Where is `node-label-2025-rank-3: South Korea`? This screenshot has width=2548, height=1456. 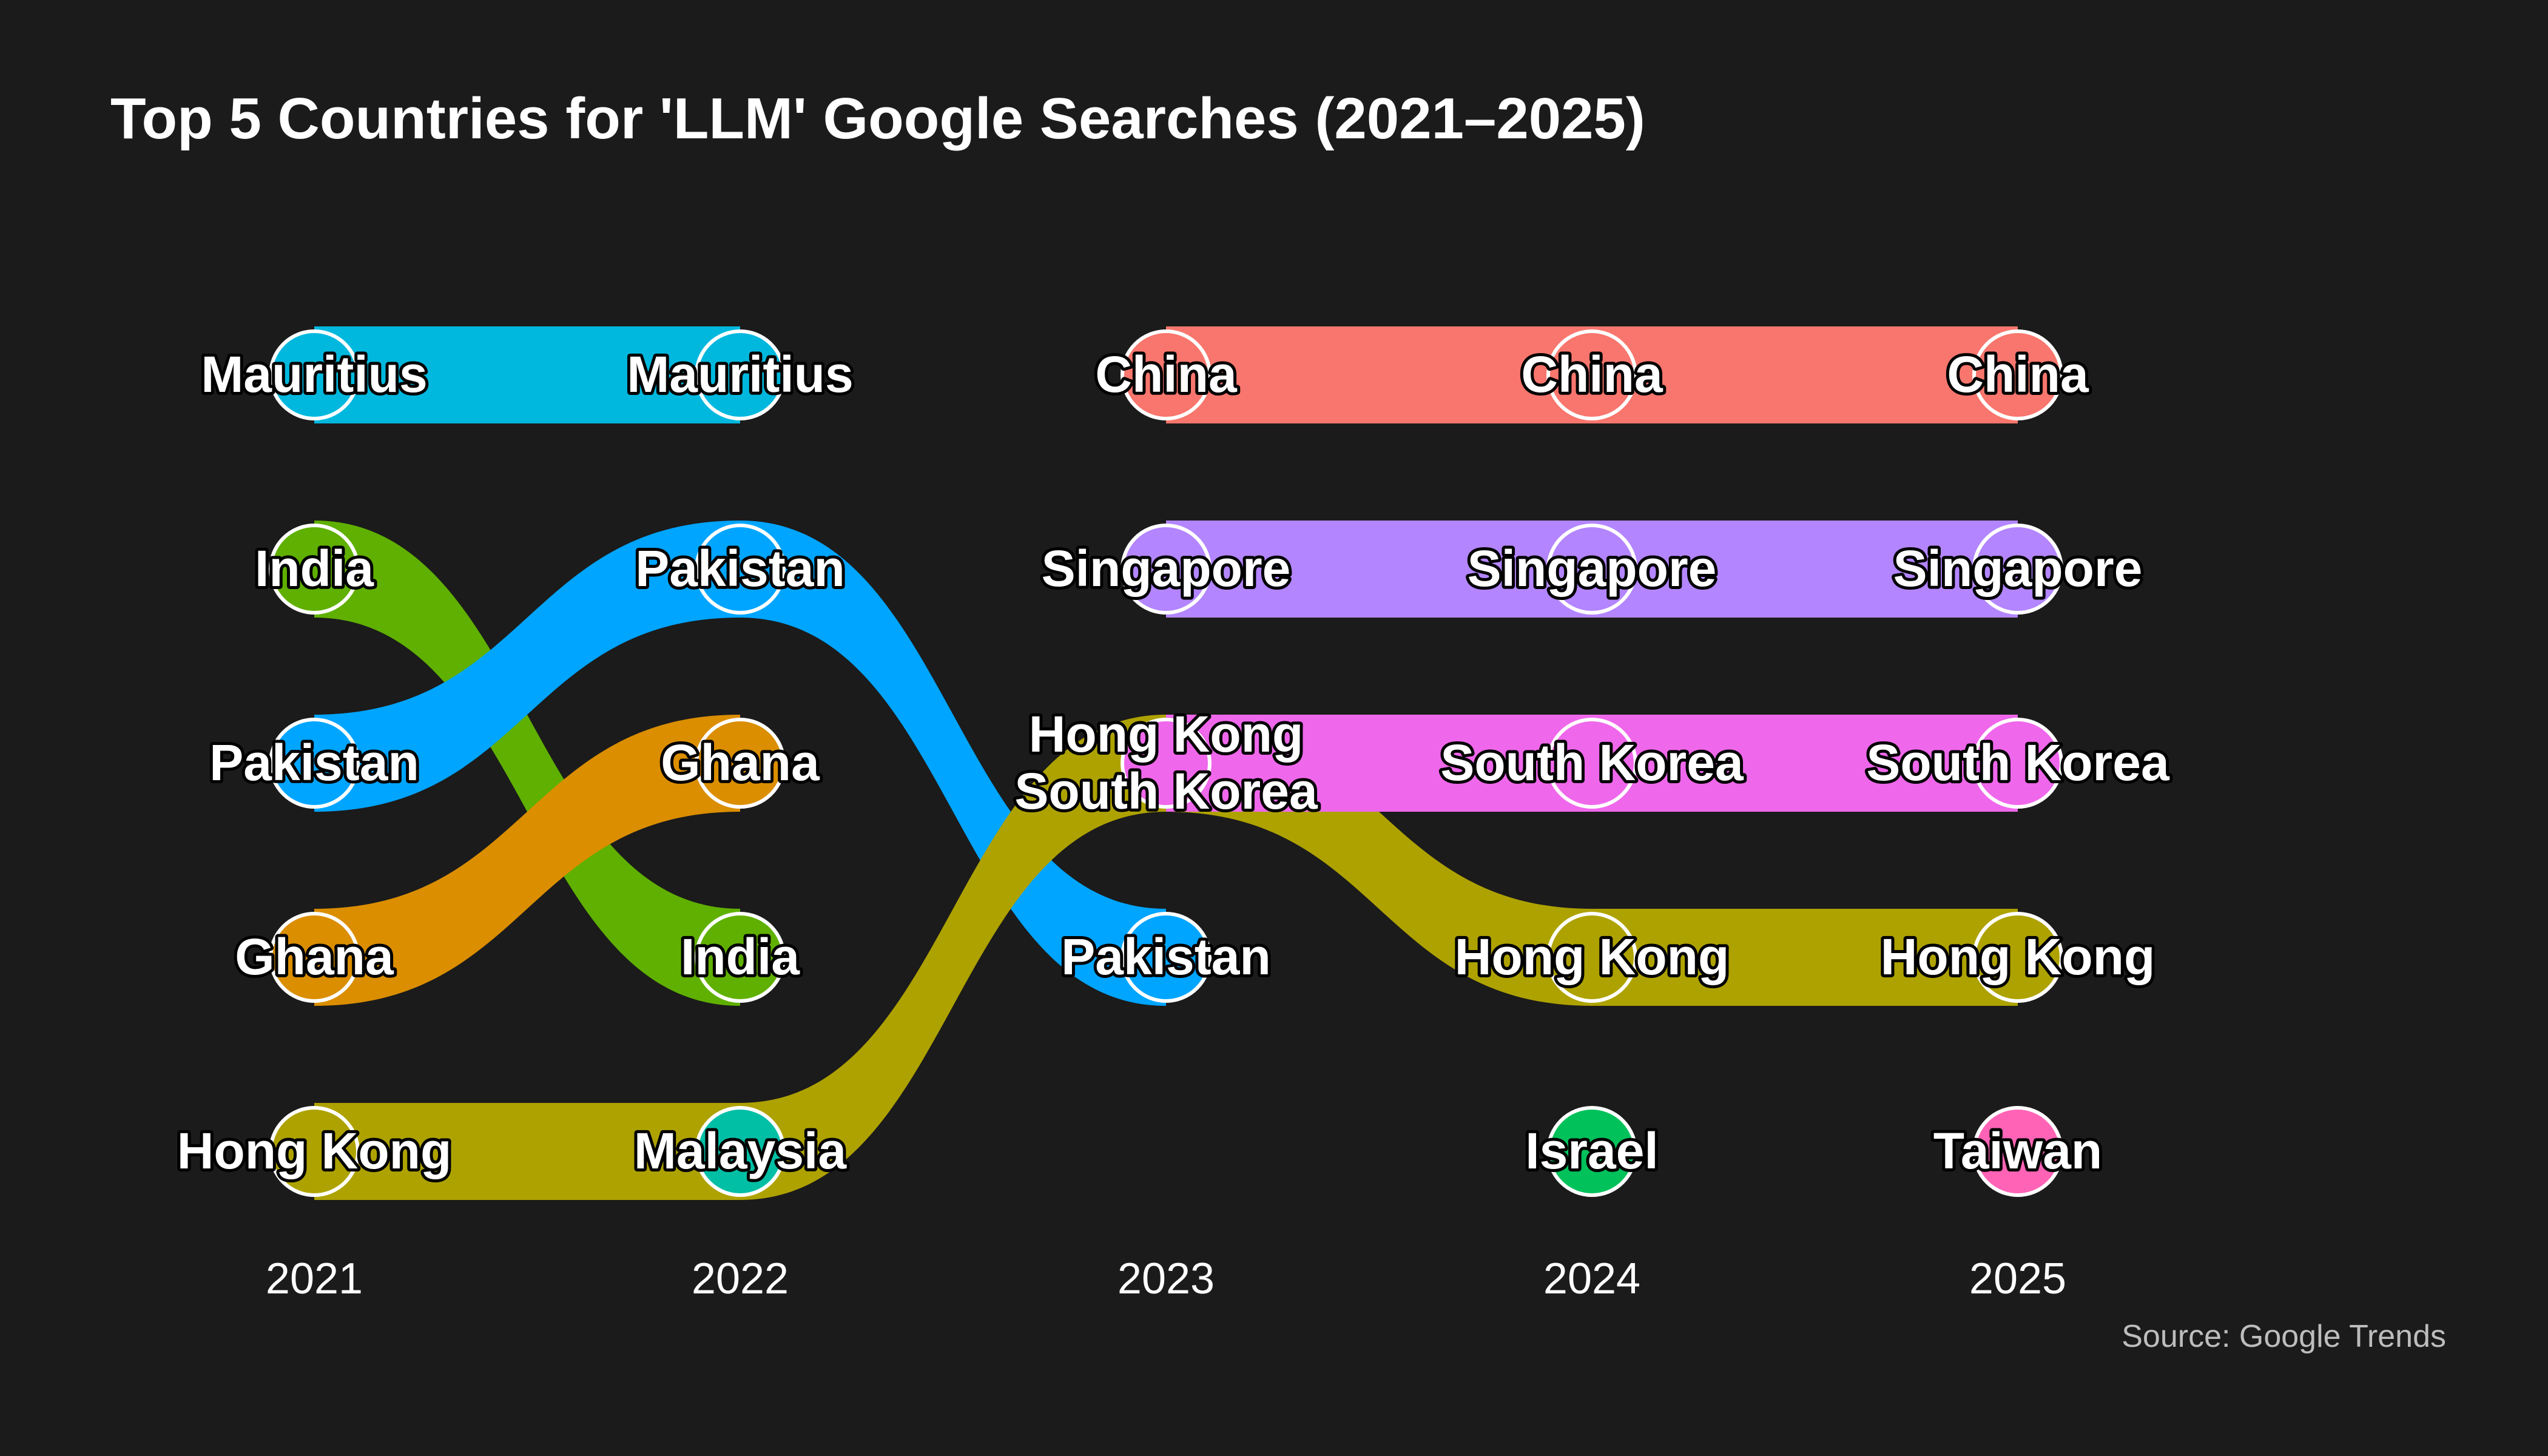
node-label-2025-rank-3: South Korea is located at coordinates (2018, 762).